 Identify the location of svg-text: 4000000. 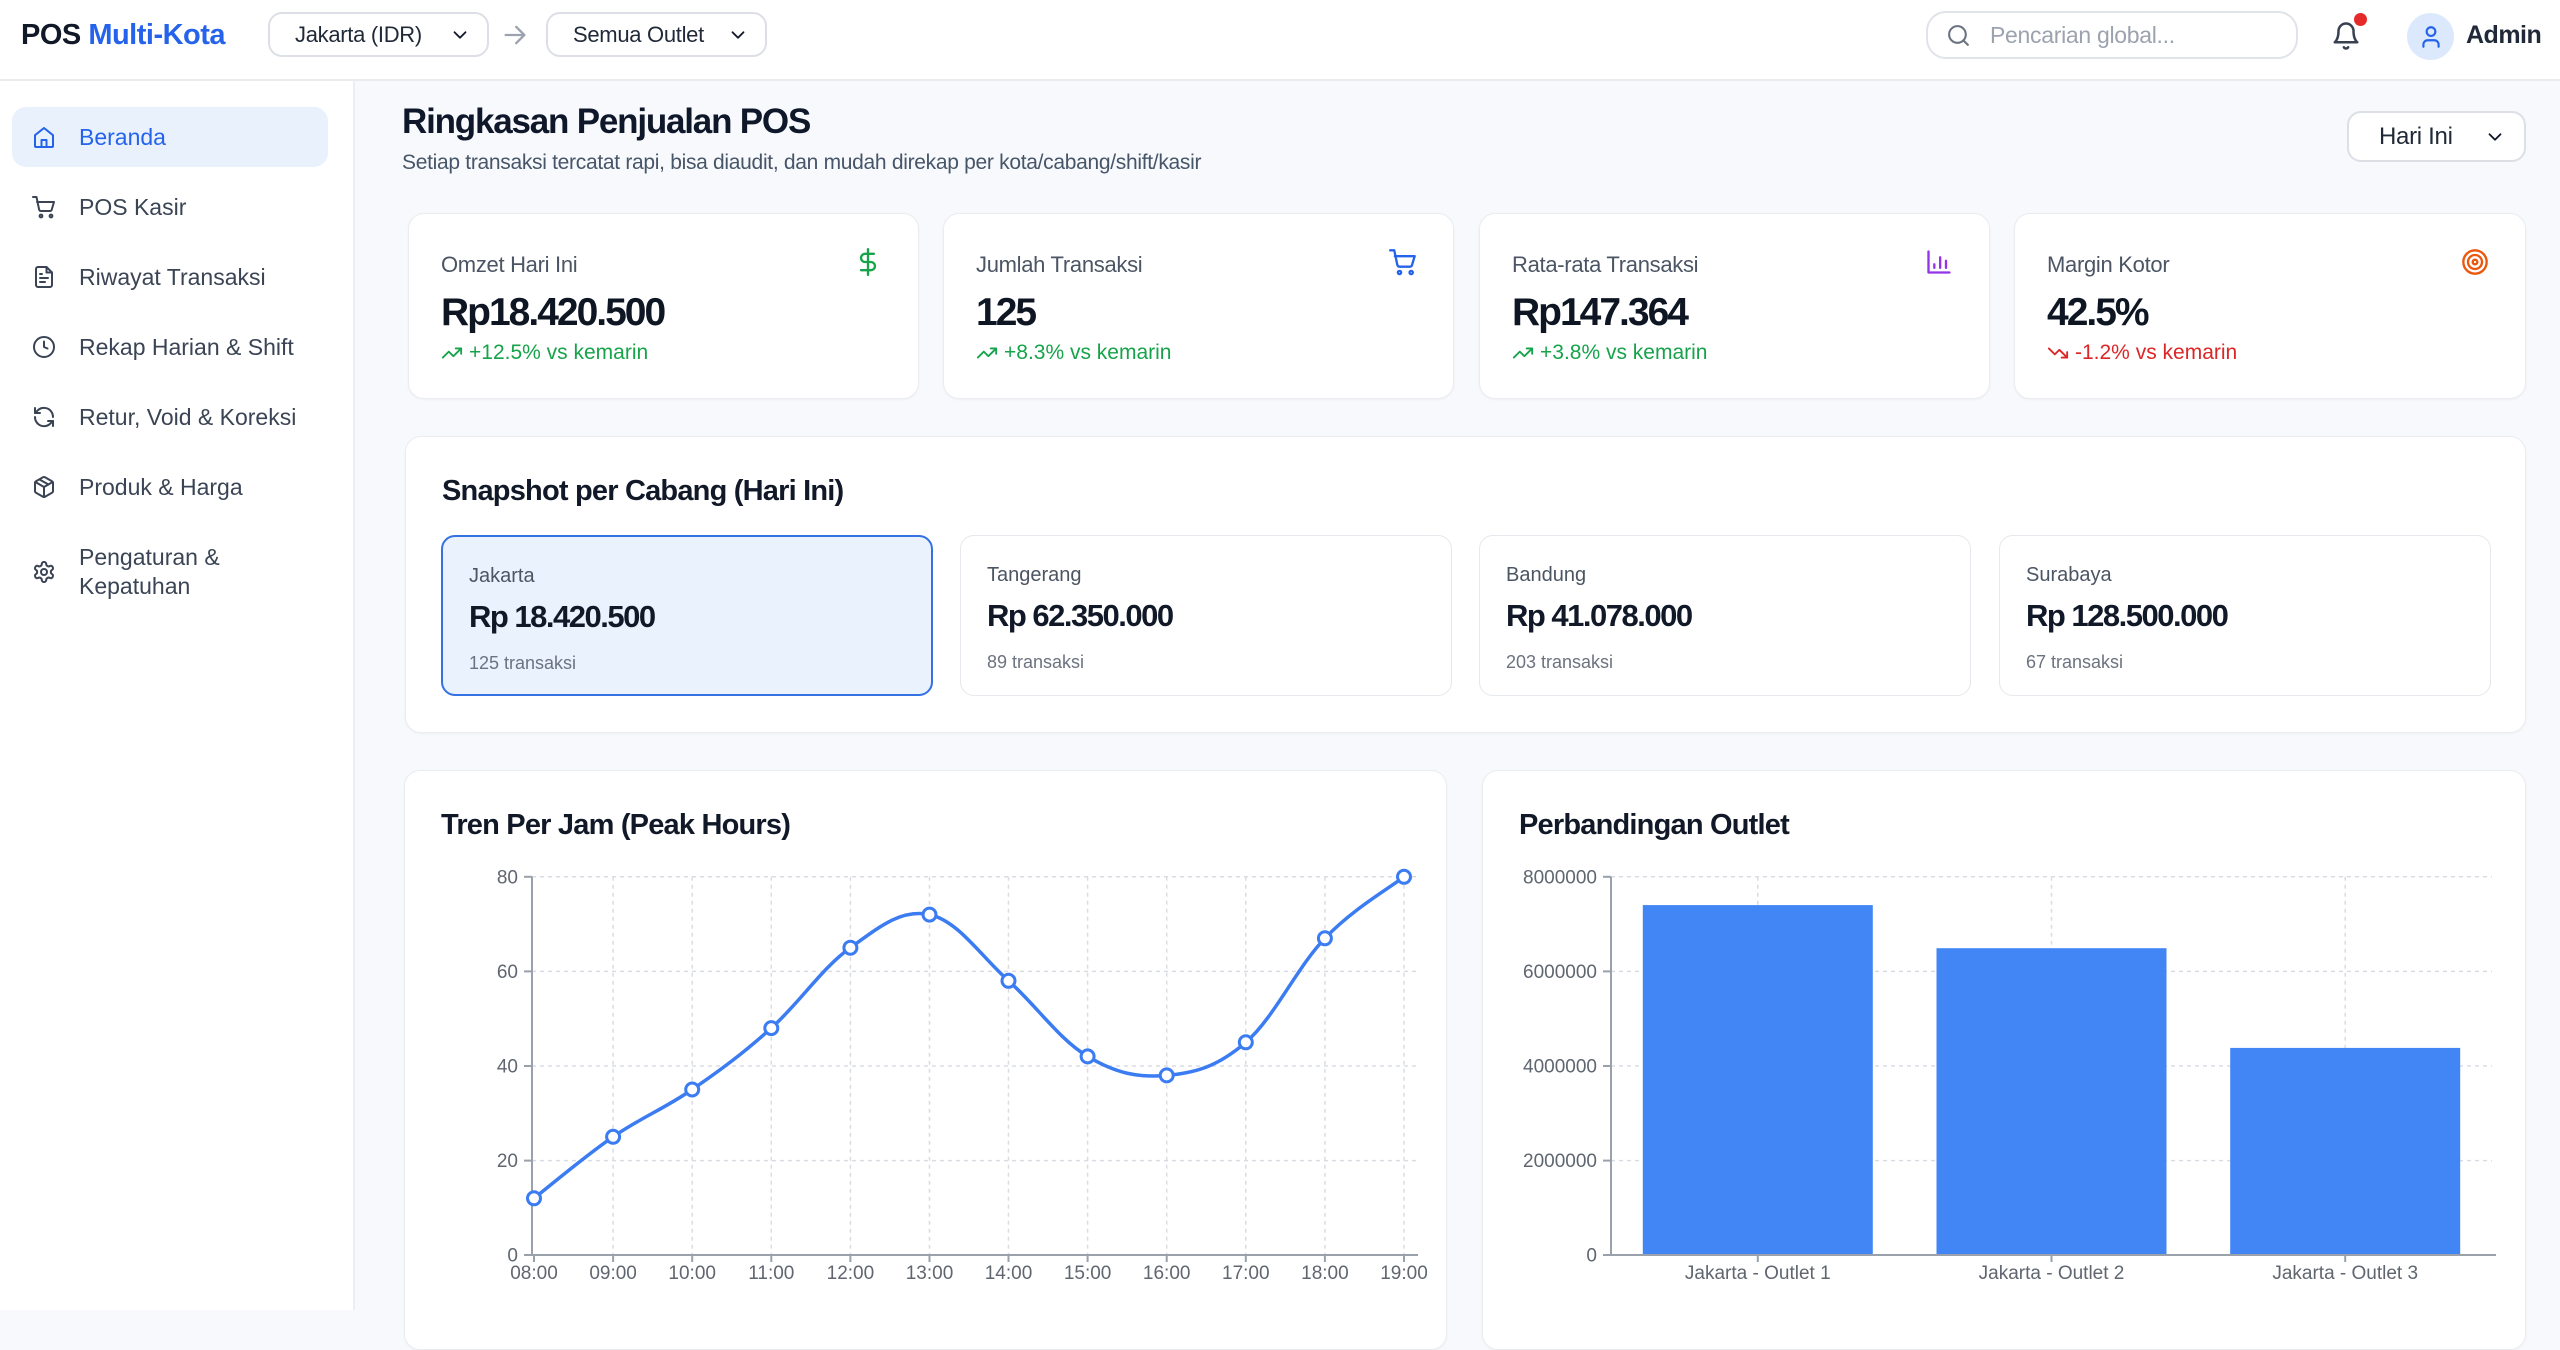
(1560, 1067).